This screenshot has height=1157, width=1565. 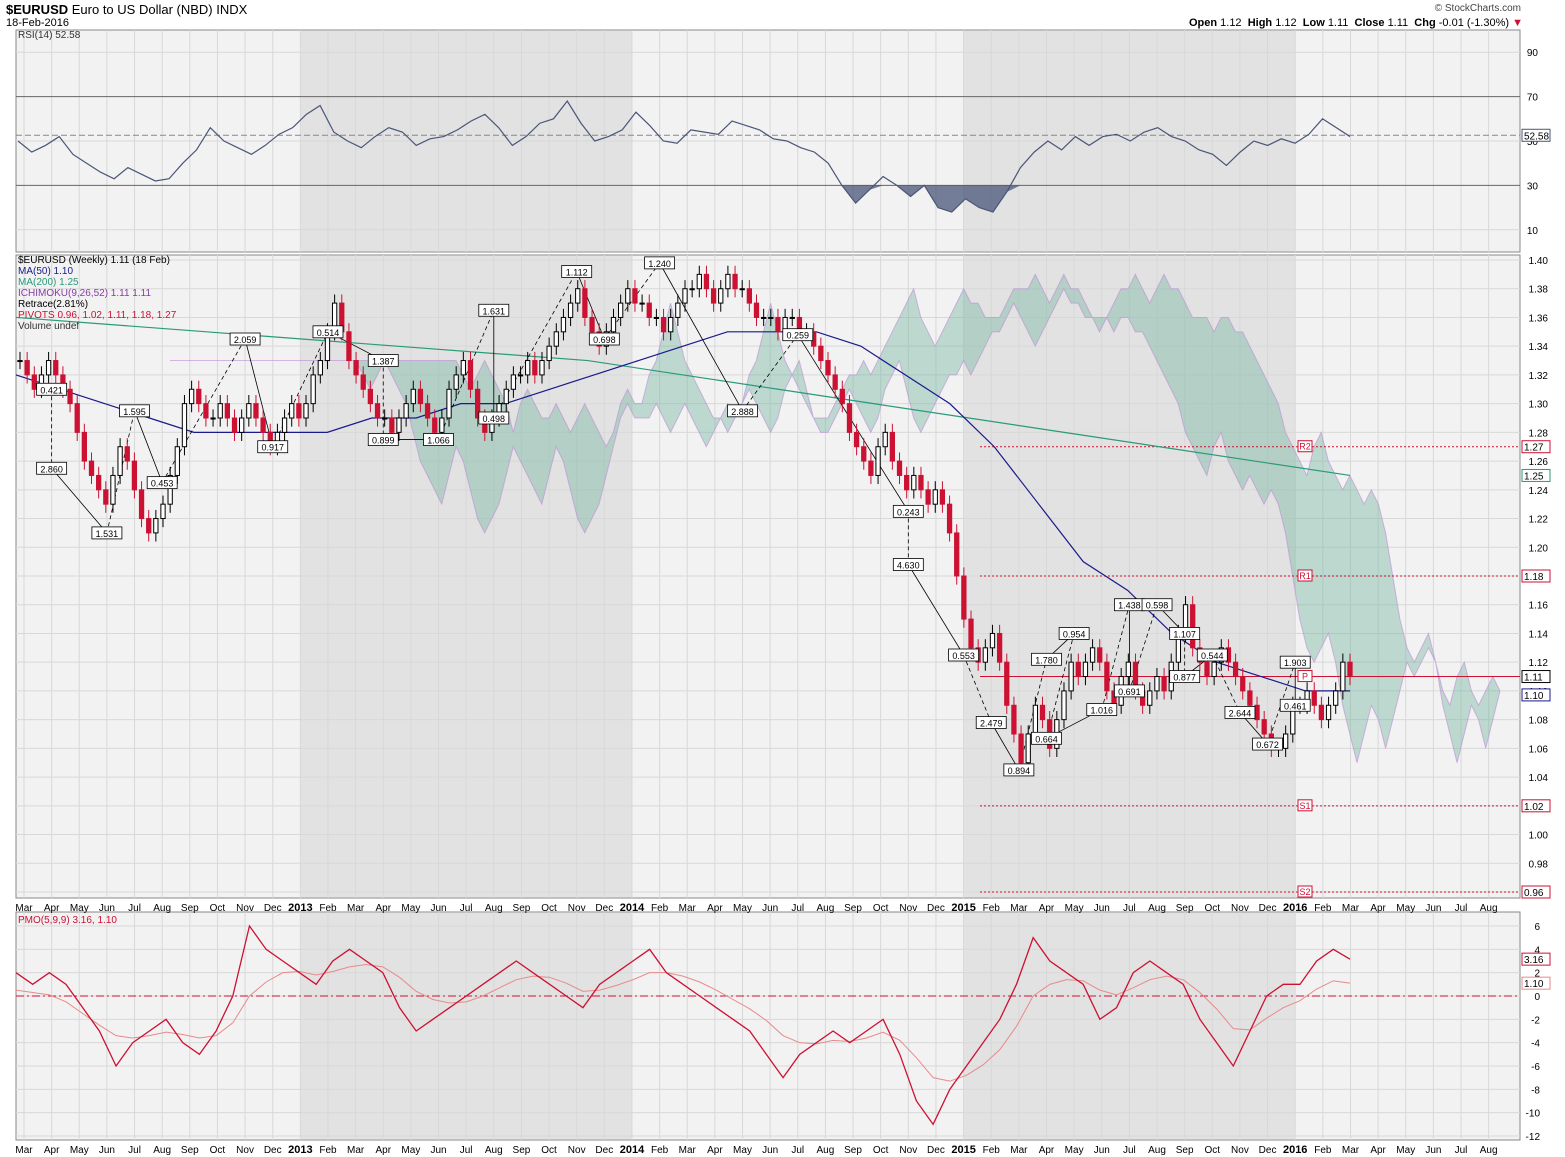 What do you see at coordinates (1129, 908) in the screenshot?
I see `x-tick-label: Jul` at bounding box center [1129, 908].